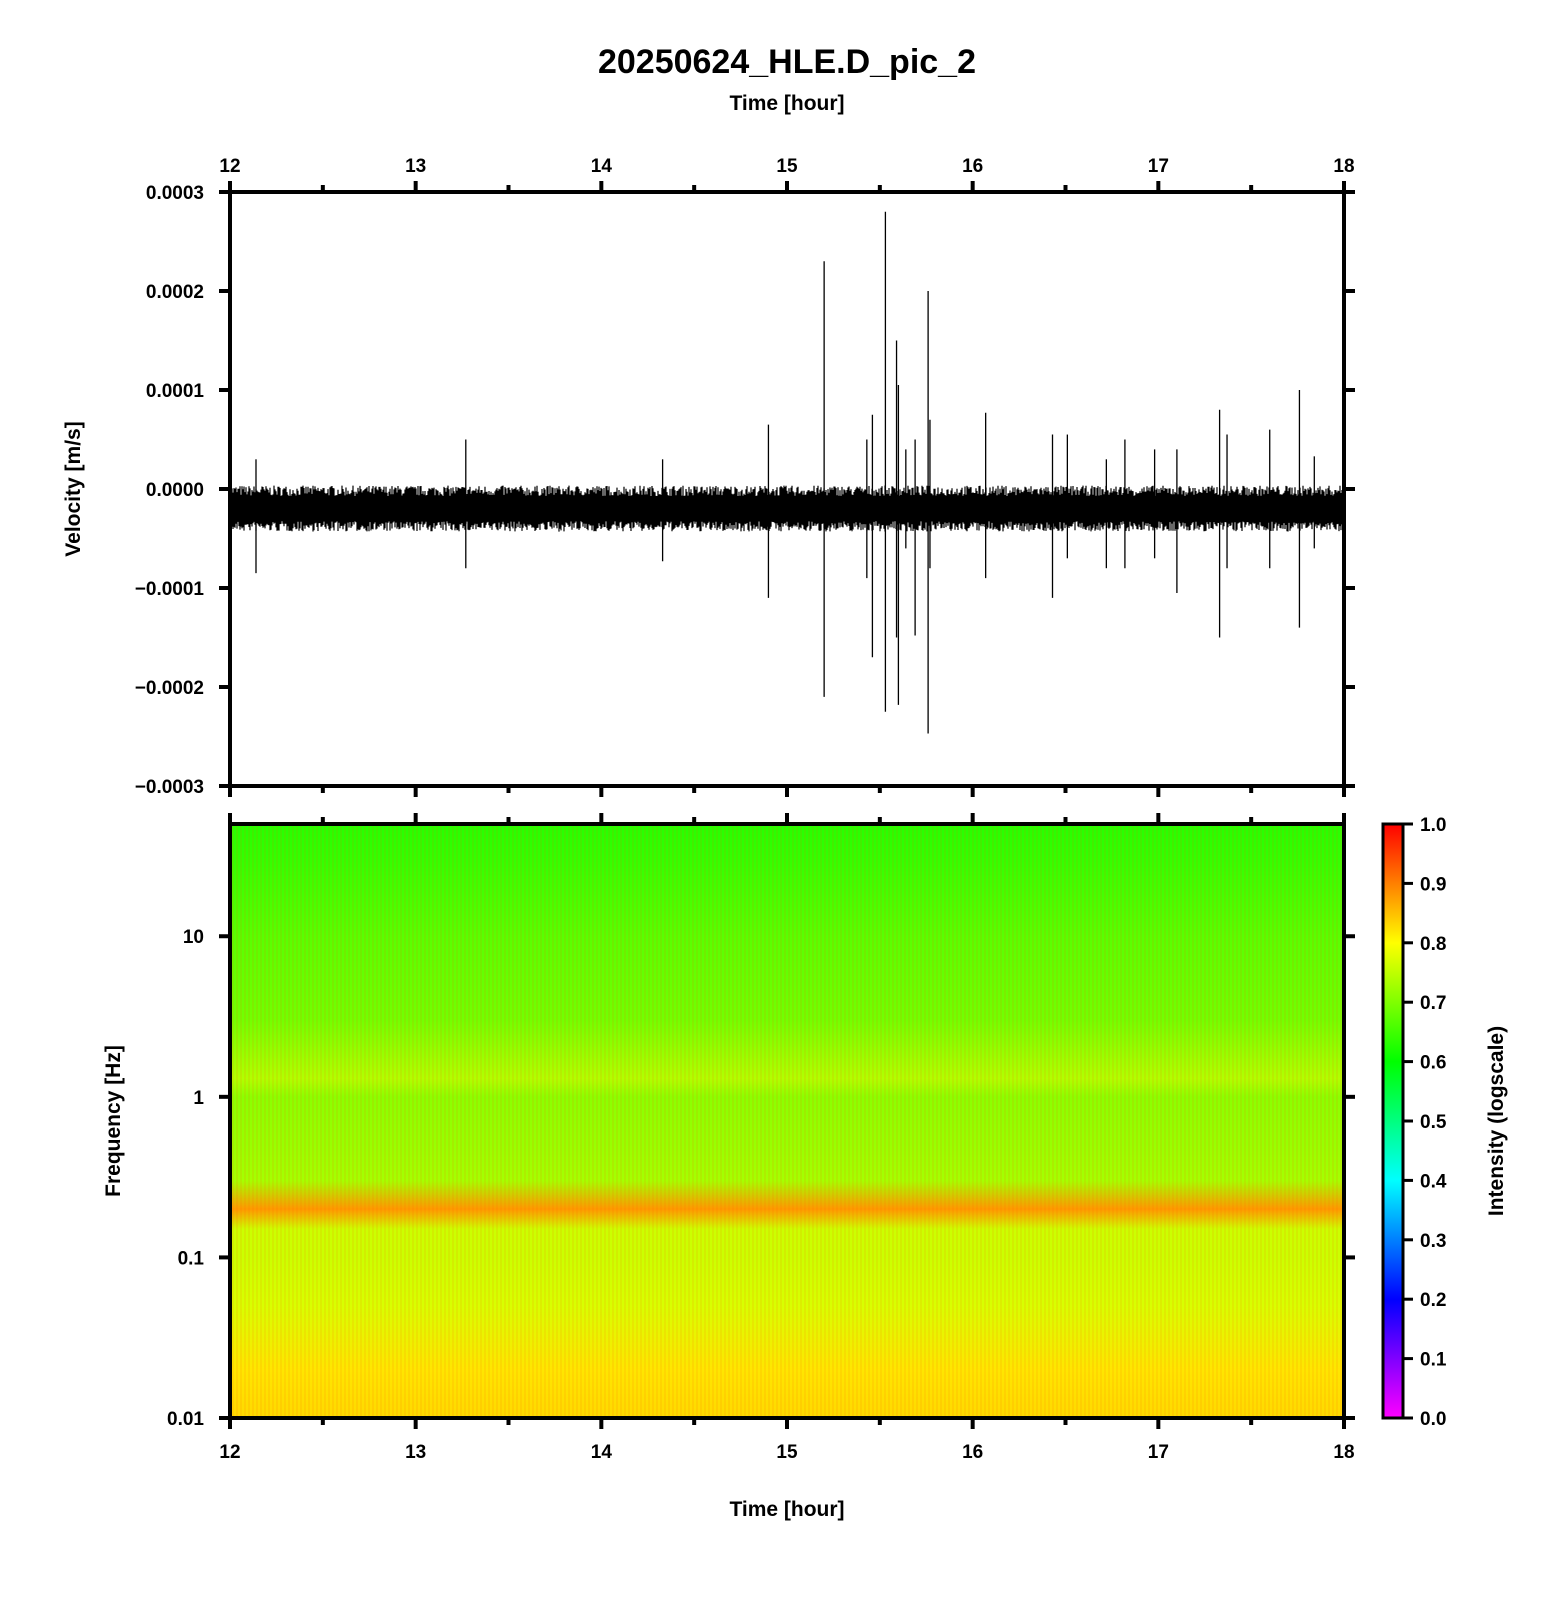 The width and height of the screenshot is (1556, 1600). What do you see at coordinates (175, 292) in the screenshot?
I see `y-tick-label: 0.0002` at bounding box center [175, 292].